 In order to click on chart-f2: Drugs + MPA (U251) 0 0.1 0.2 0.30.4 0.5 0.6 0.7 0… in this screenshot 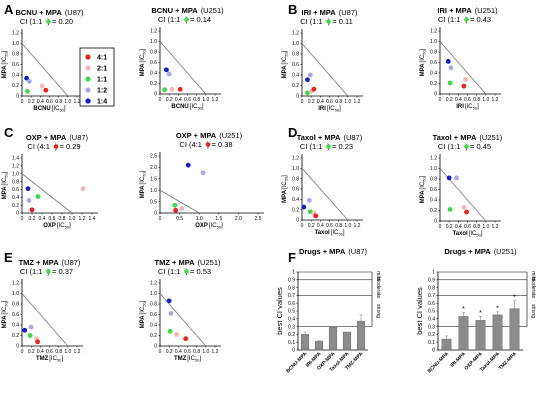, I will do `click(475, 310)`.